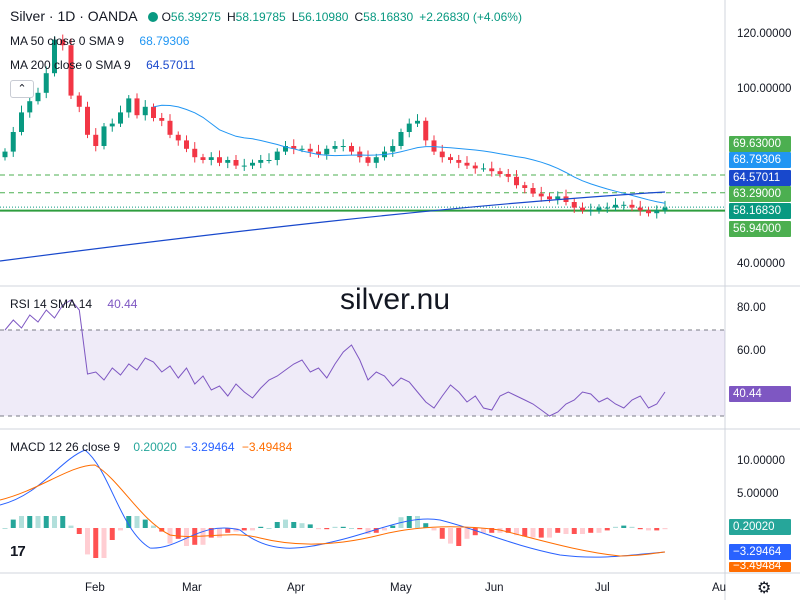 The width and height of the screenshot is (800, 600). What do you see at coordinates (764, 34) in the screenshot?
I see `price-axis-tick: 120.00000` at bounding box center [764, 34].